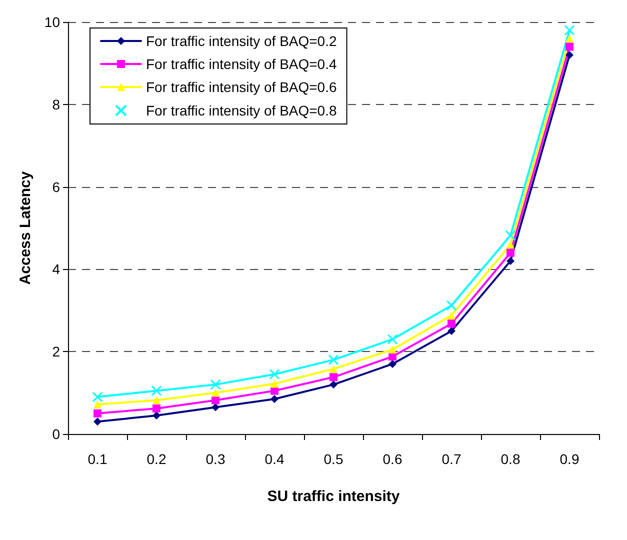 The height and width of the screenshot is (540, 627). Describe the element at coordinates (56, 104) in the screenshot. I see `y-tick-label: 8` at that location.